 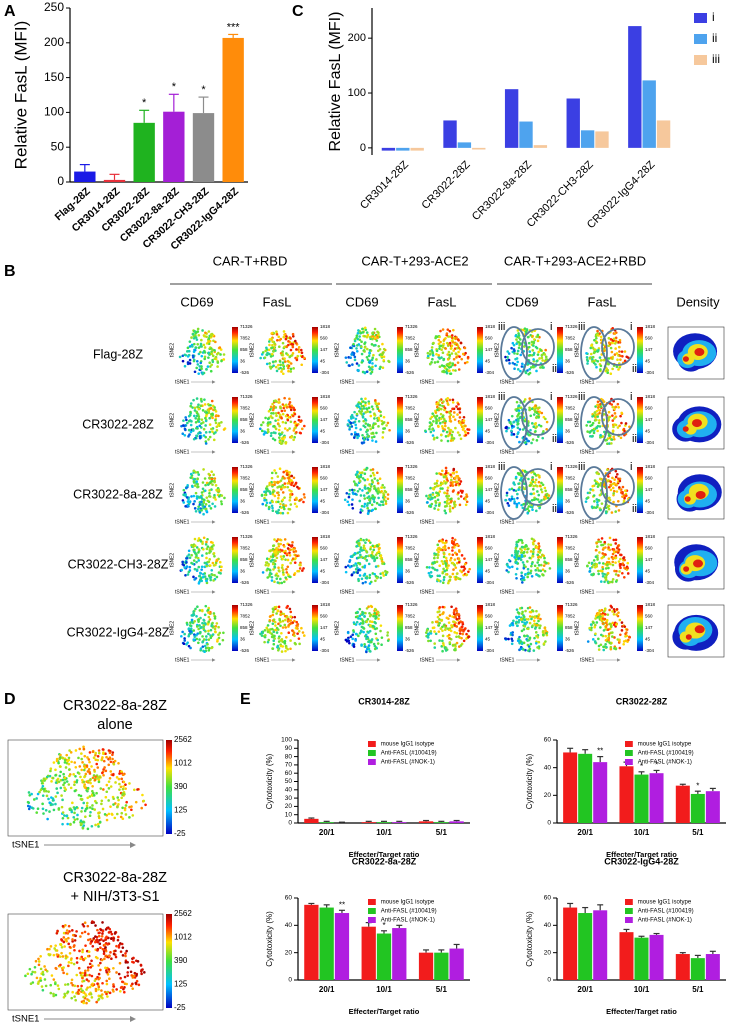 I want to click on colorbar-tick-label: -526, so click(x=410, y=442).